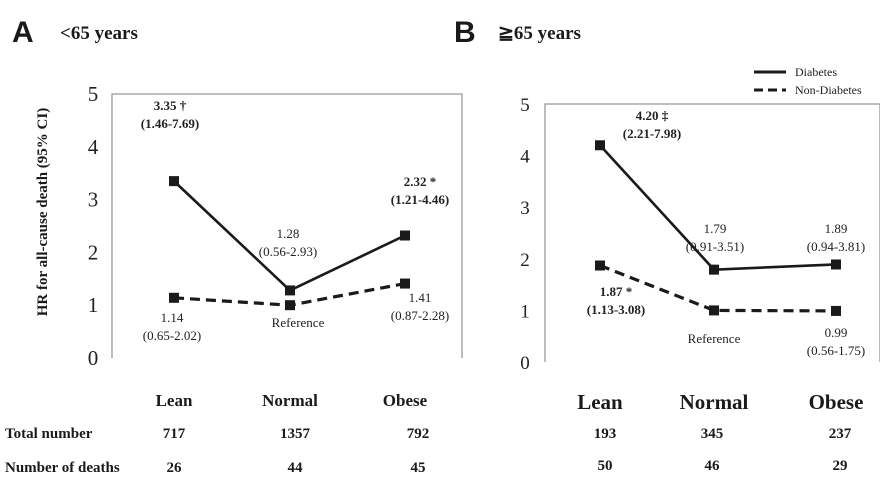  I want to click on panel-b-annotation-4: 1.87 * (1.13-3.08), so click(616, 300).